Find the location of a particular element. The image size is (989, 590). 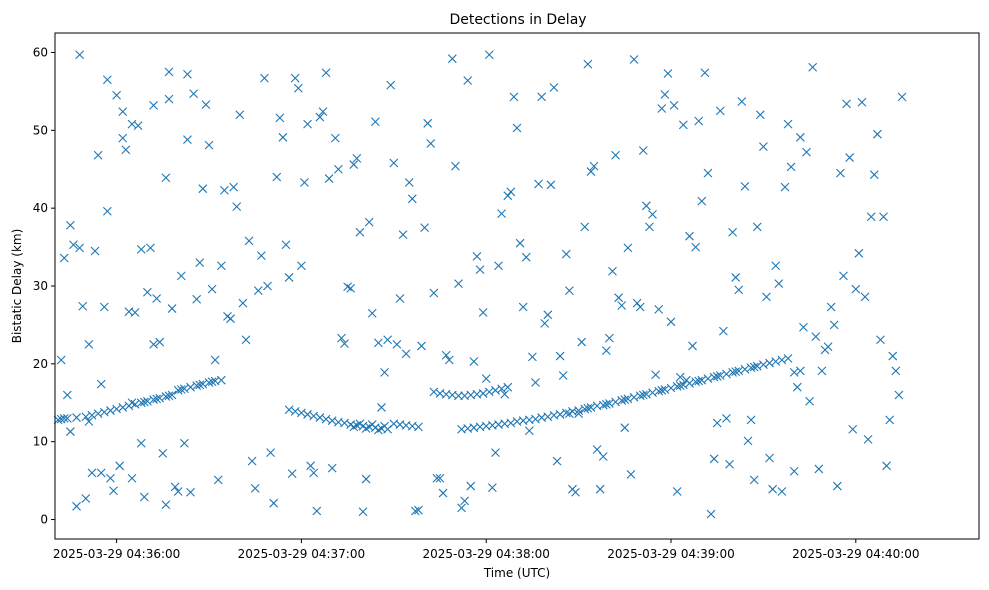

x-axis-label: Time (UTC) is located at coordinates (516, 573).